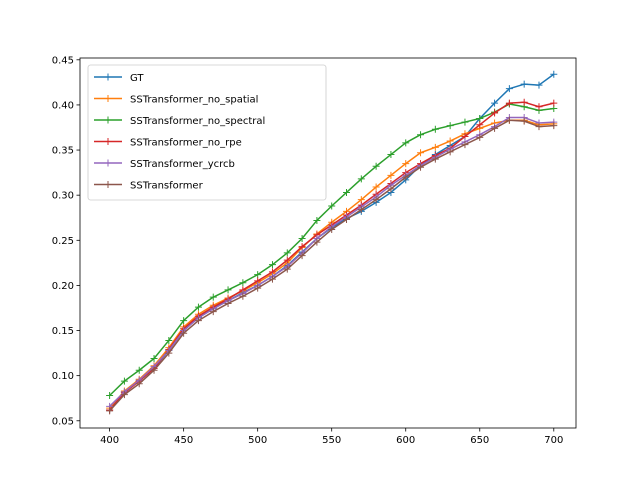 Image resolution: width=640 pixels, height=480 pixels. I want to click on legend-item: SSTransformer_no_rpe, so click(168, 143).